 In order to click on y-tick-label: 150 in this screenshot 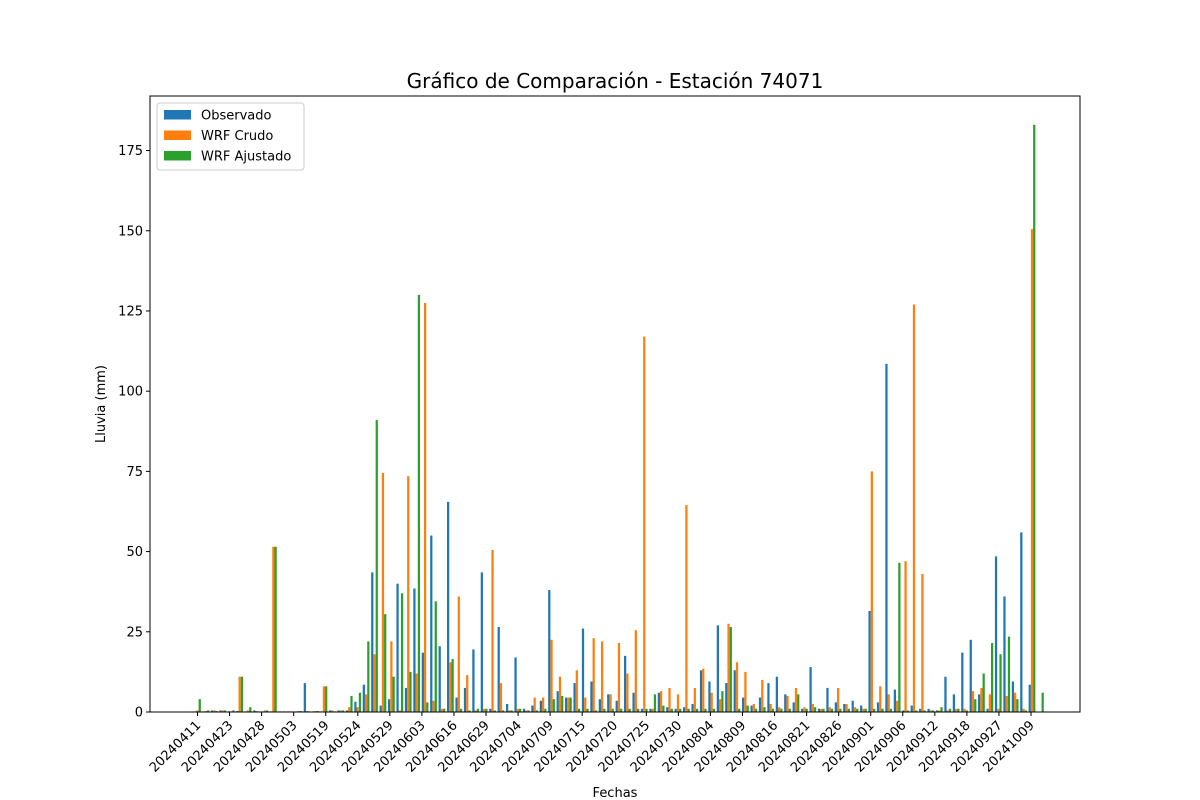, I will do `click(130, 231)`.